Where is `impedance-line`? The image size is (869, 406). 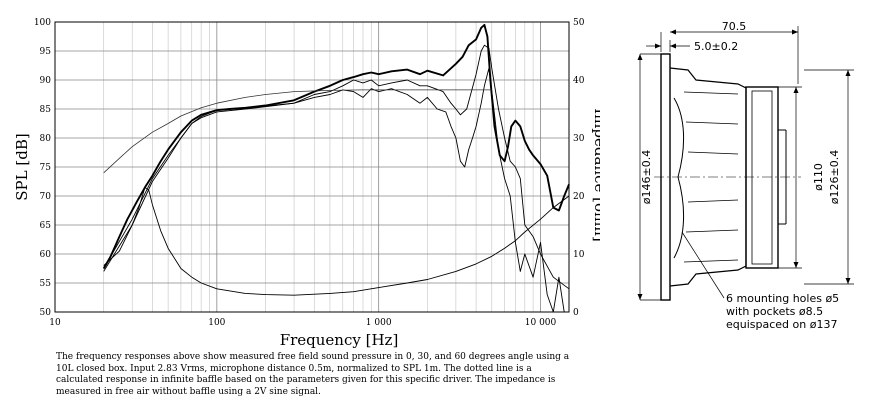
impedance-line is located at coordinates (336, 241).